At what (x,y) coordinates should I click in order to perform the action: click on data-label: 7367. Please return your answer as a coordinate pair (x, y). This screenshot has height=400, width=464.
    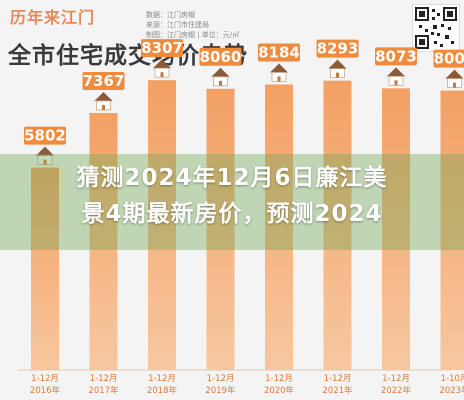
    Looking at the image, I should click on (104, 81).